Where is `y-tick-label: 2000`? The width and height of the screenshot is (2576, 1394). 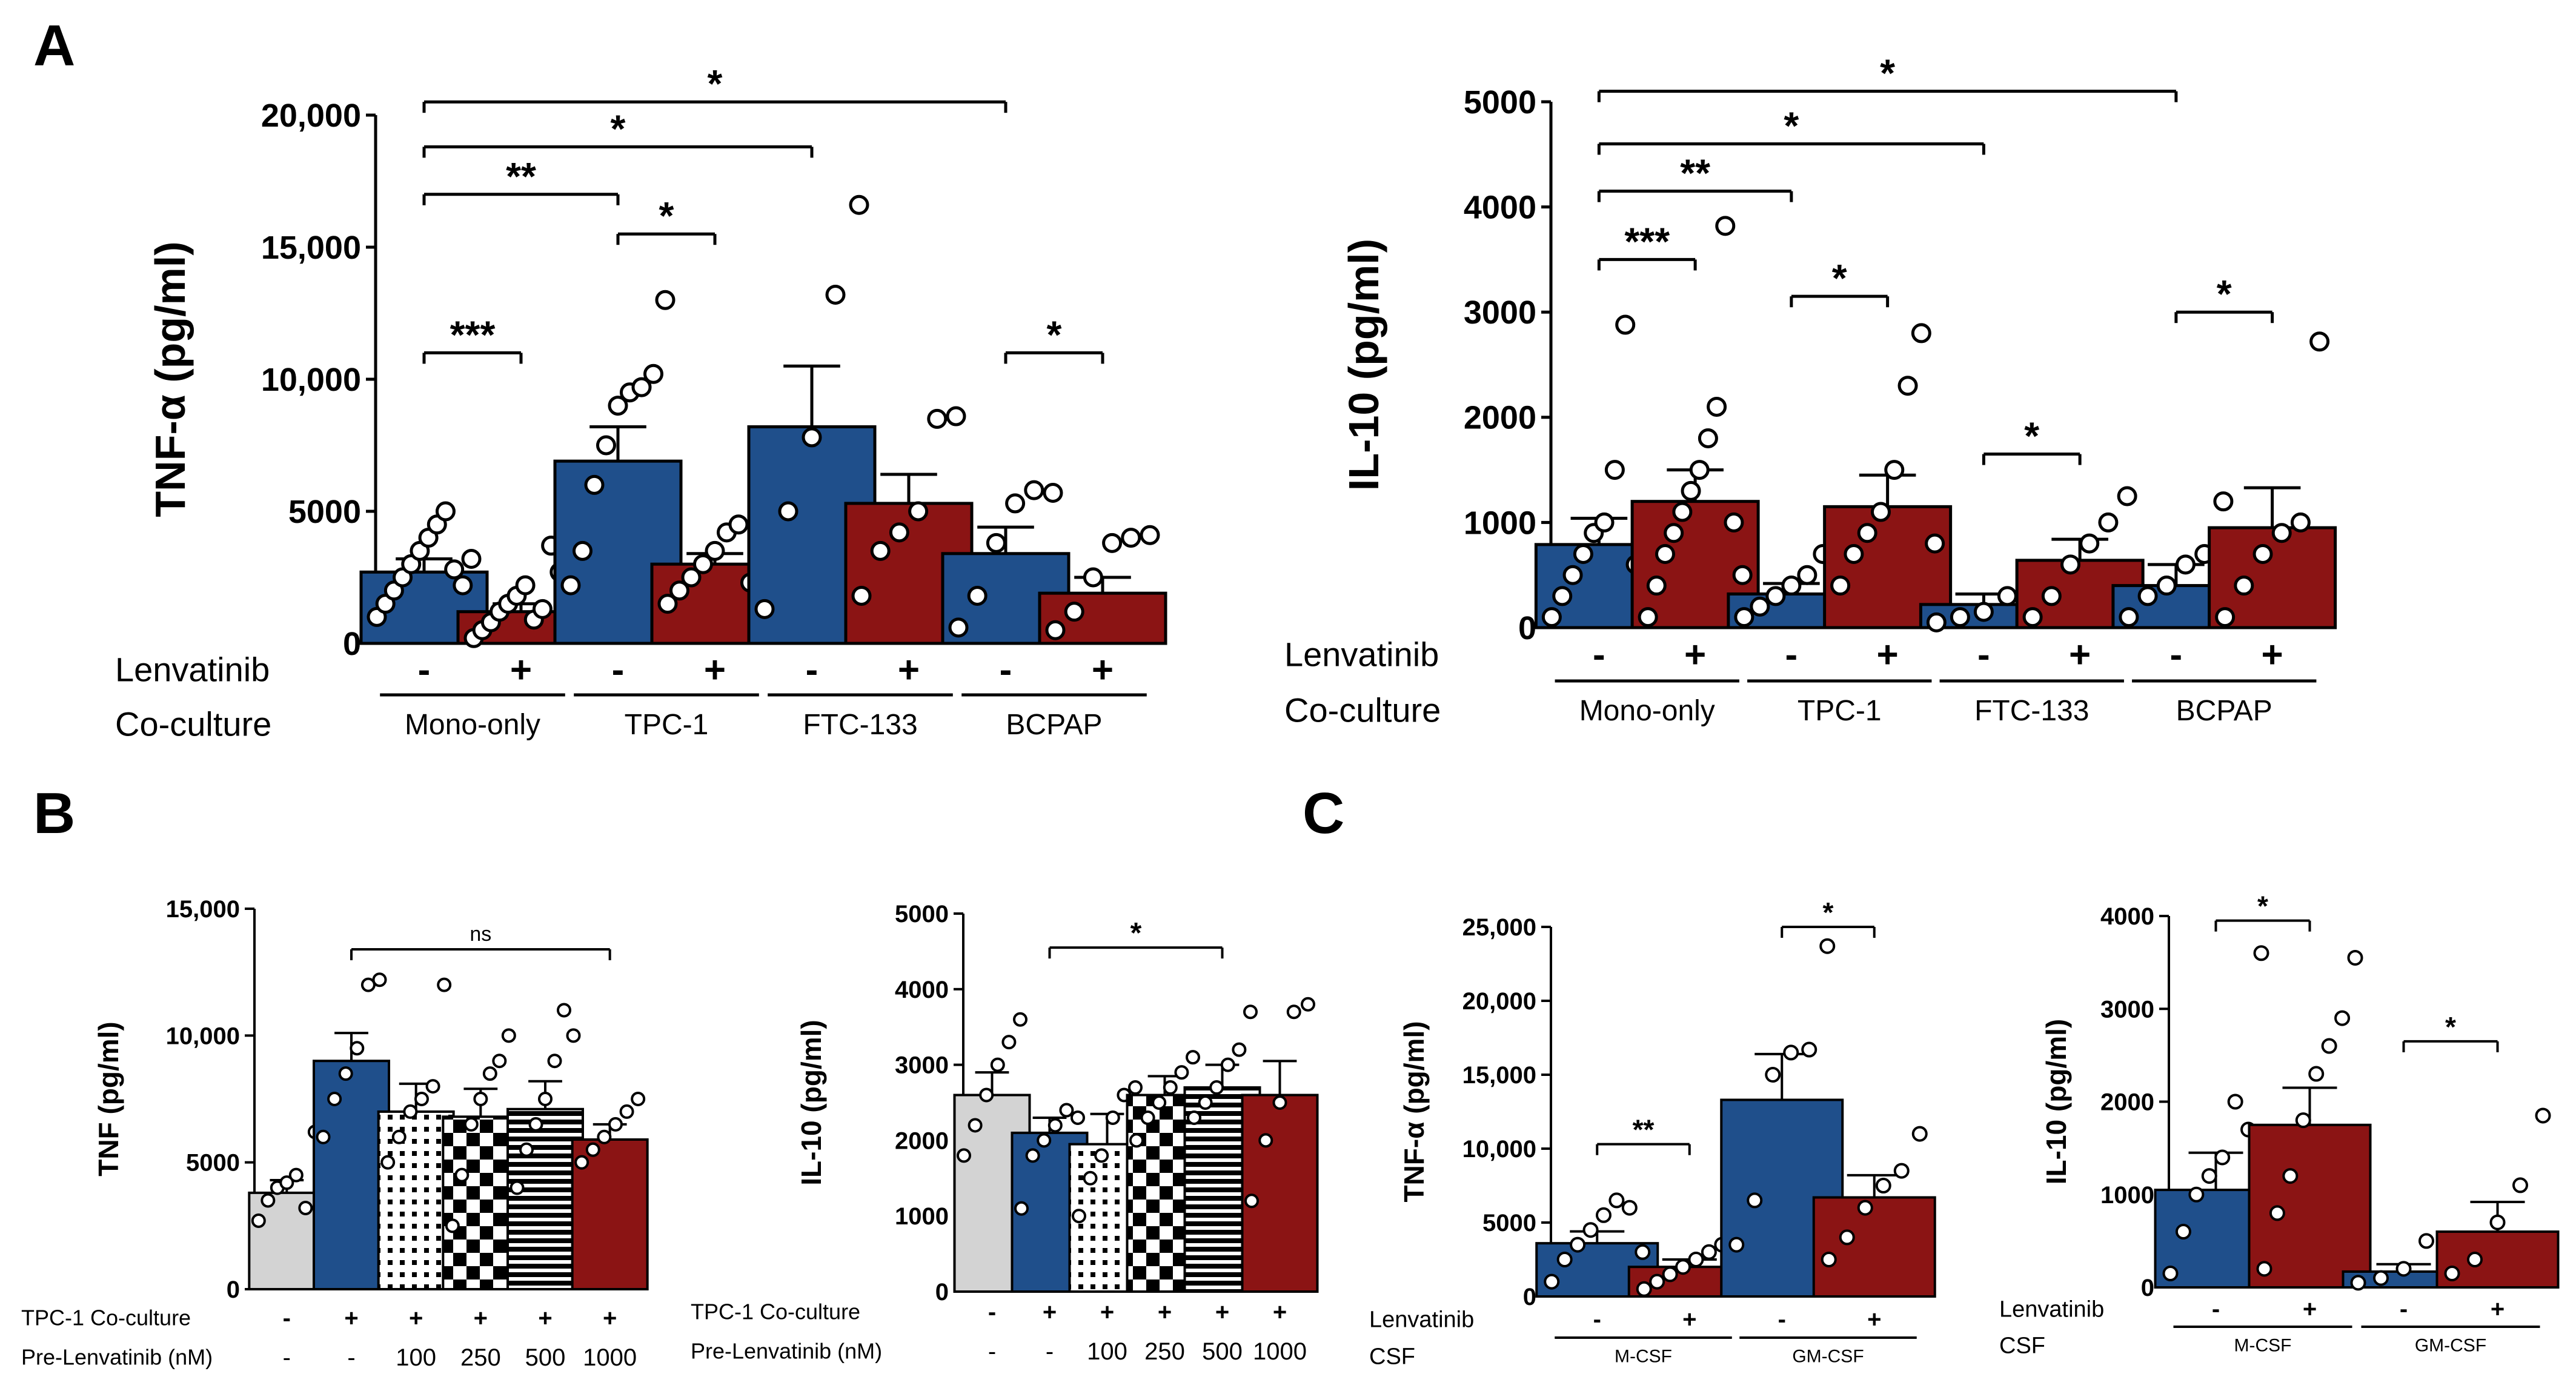
y-tick-label: 2000 is located at coordinates (2127, 1102).